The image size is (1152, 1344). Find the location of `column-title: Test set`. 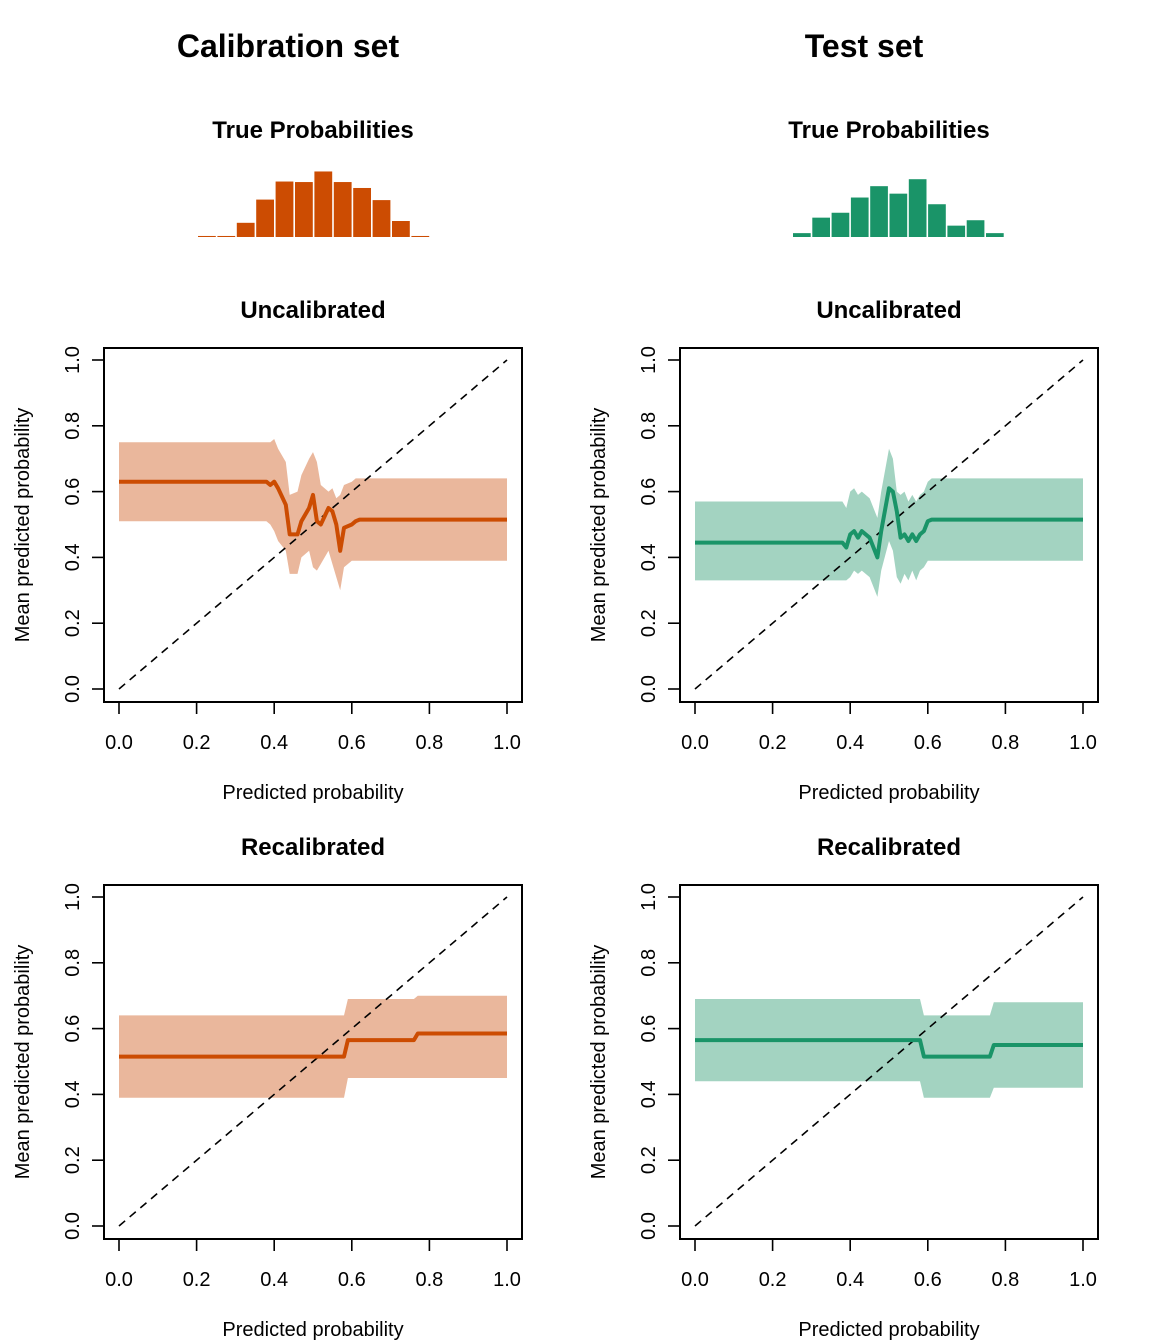

column-title: Test set is located at coordinates (864, 46).